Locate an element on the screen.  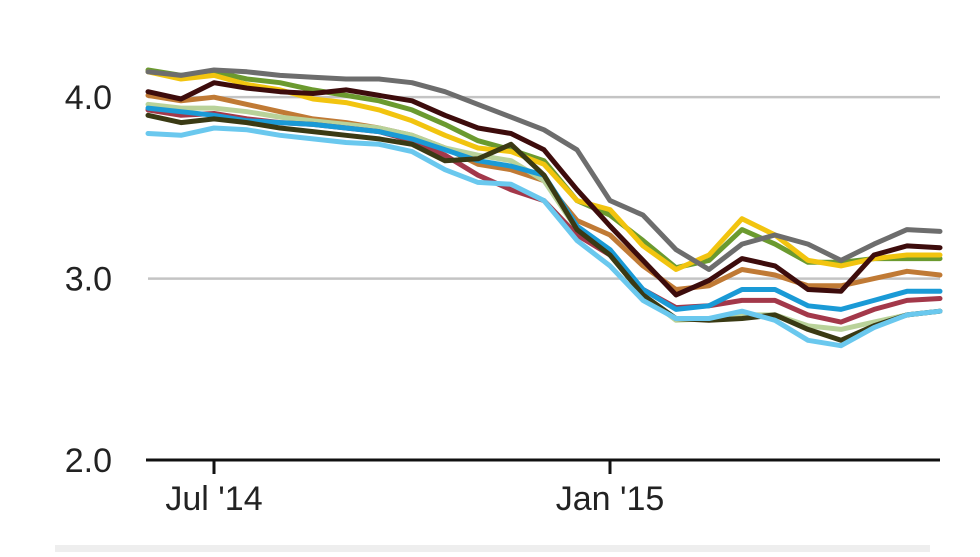
y-tick-label: 4.0 is located at coordinates (88, 98).